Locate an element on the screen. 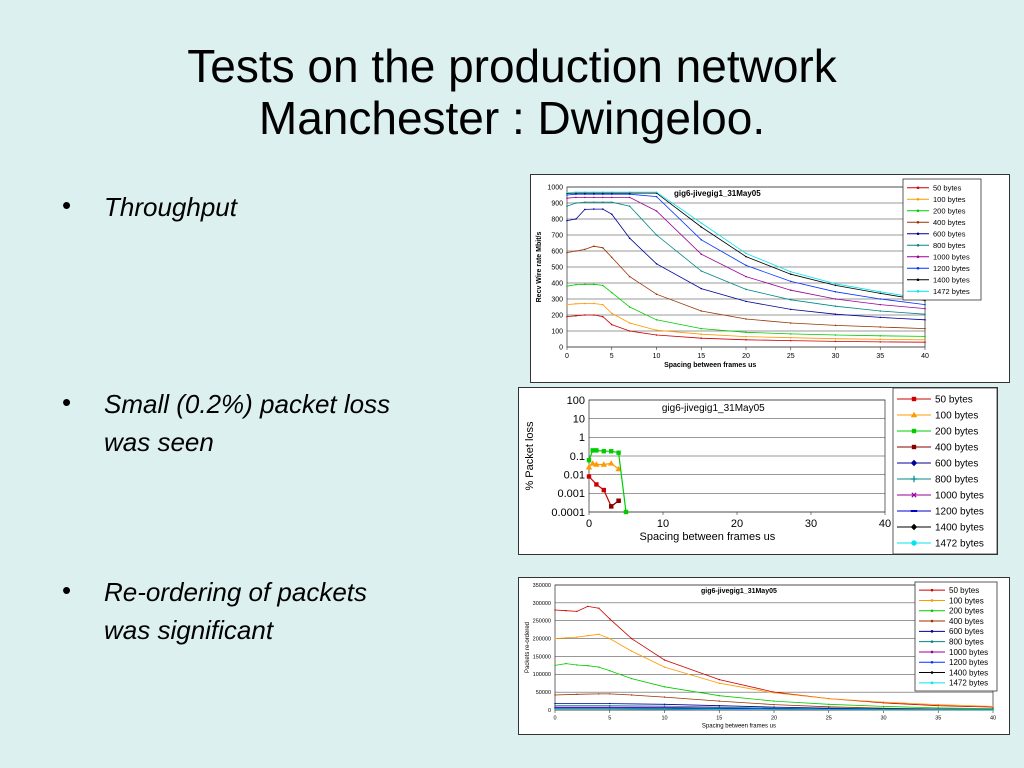 Image resolution: width=1024 pixels, height=768 pixels. bullet-text-line-2: was significant is located at coordinates (189, 630).